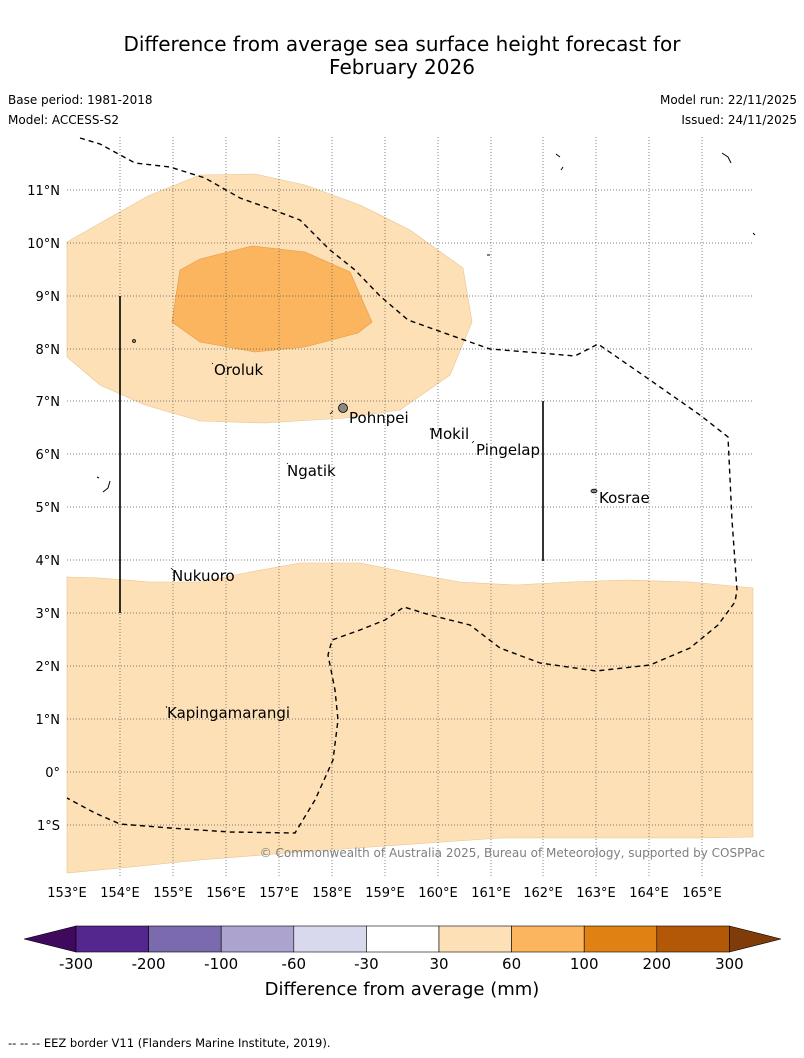 The image size is (804, 1058). I want to click on colorbar-tick: 100, so click(584, 964).